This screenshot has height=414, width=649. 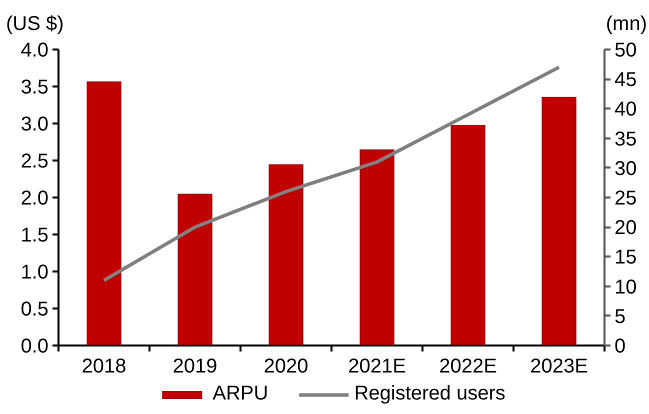 I want to click on x-tick-label: 2018, so click(x=104, y=367).